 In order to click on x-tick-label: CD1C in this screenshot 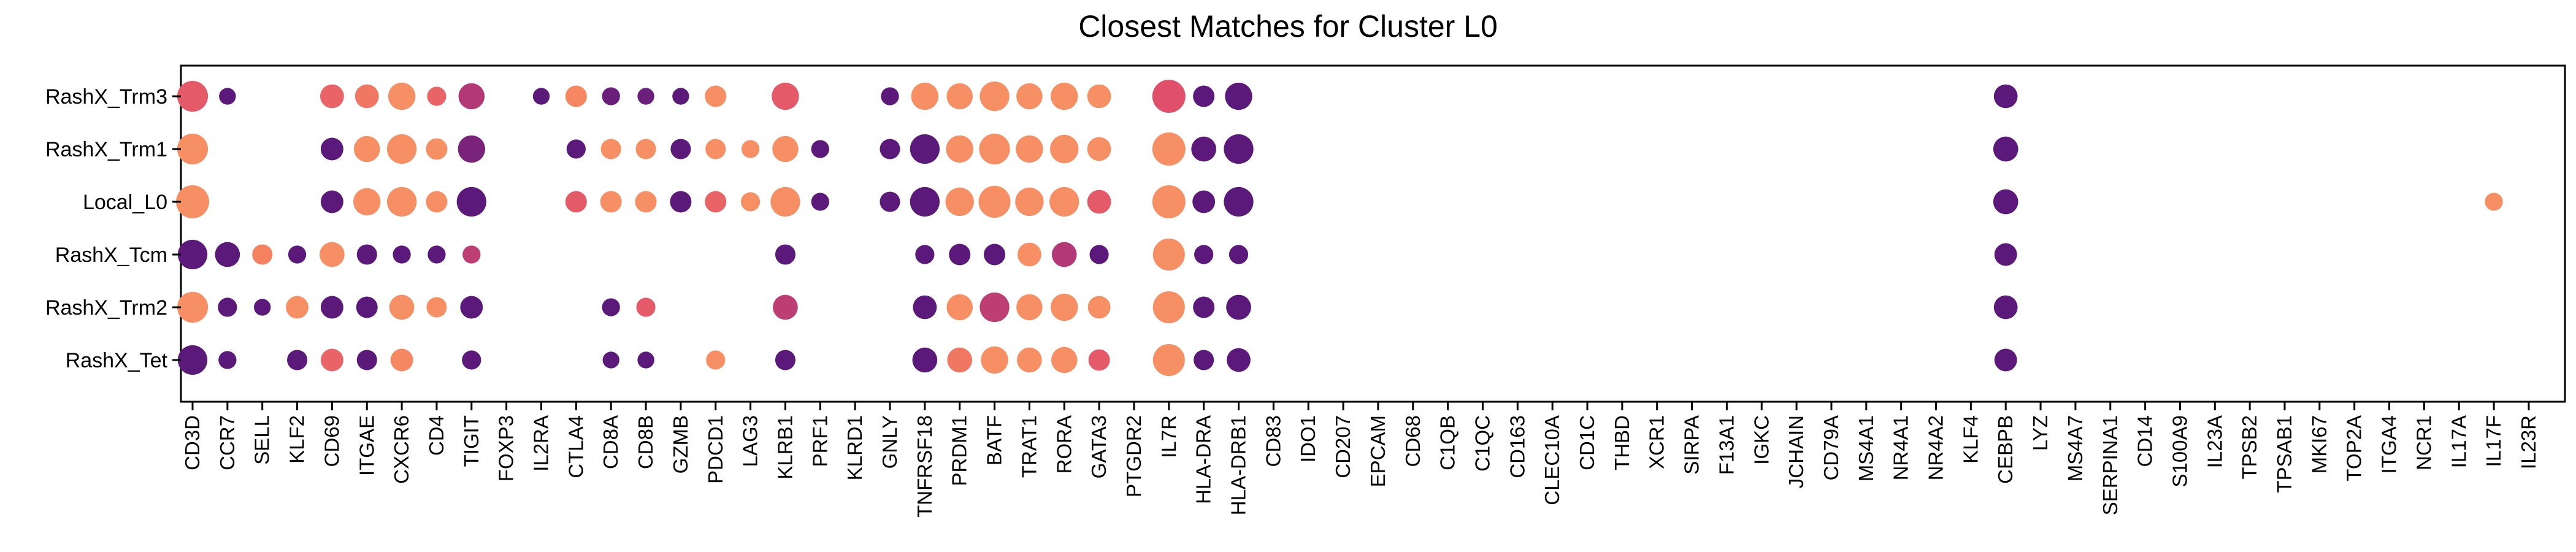, I will do `click(1587, 442)`.